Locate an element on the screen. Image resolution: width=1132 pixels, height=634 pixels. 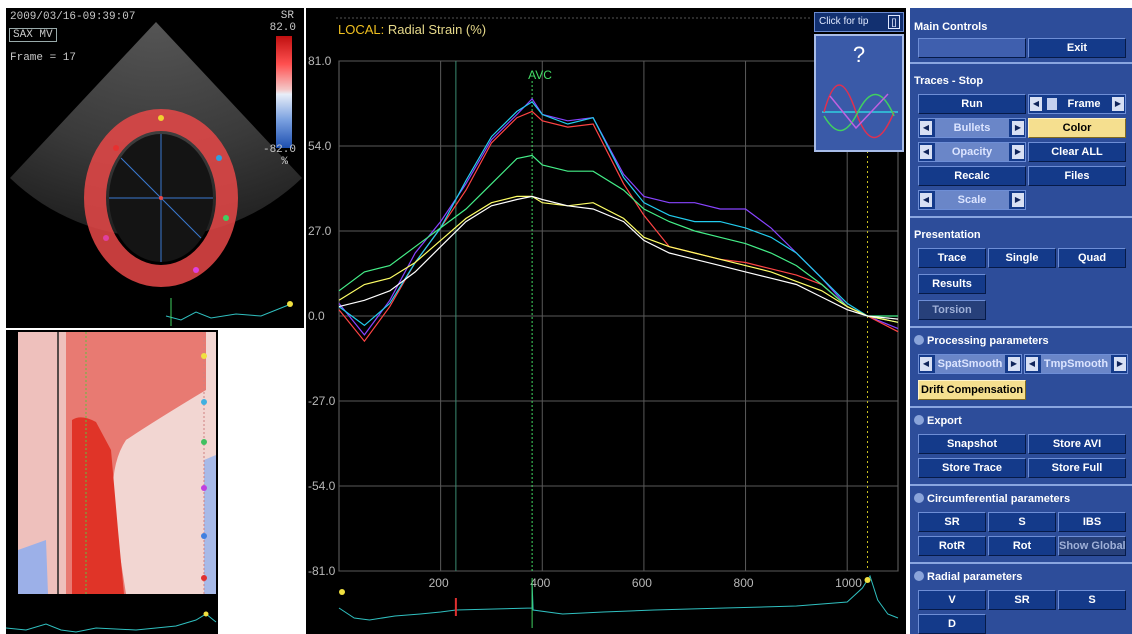
spatsmooth-label: SpatSmooth is located at coordinates (970, 364).